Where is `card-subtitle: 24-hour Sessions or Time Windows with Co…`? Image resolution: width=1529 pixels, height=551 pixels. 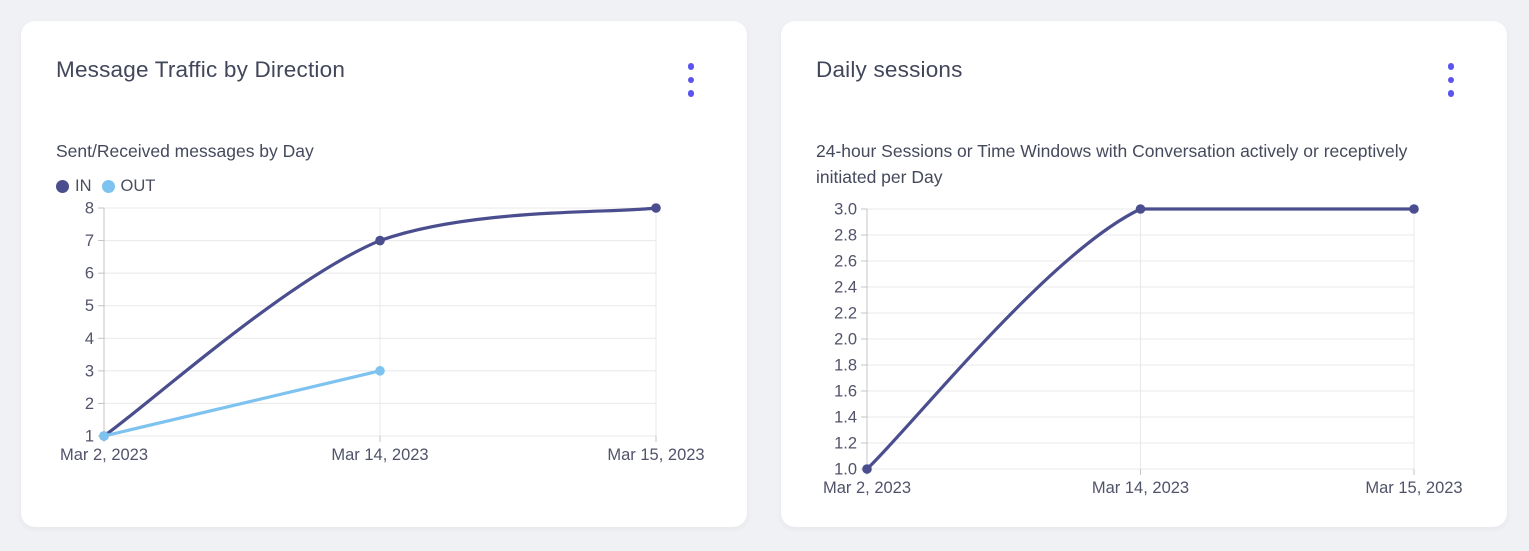 card-subtitle: 24-hour Sessions or Time Windows with Co… is located at coordinates (1112, 163).